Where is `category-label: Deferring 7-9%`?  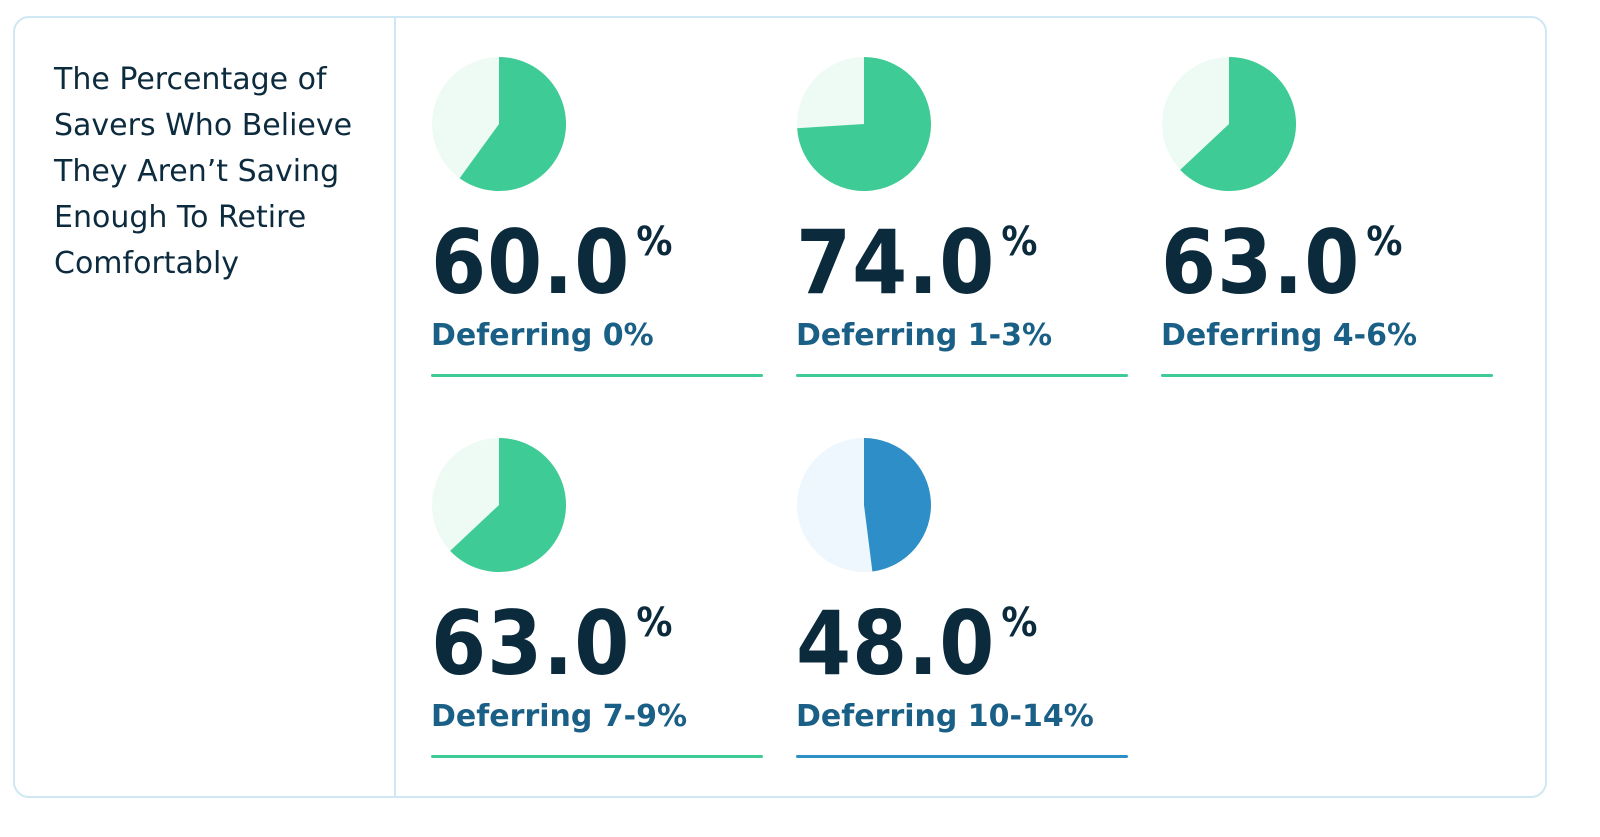
category-label: Deferring 7-9% is located at coordinates (559, 716).